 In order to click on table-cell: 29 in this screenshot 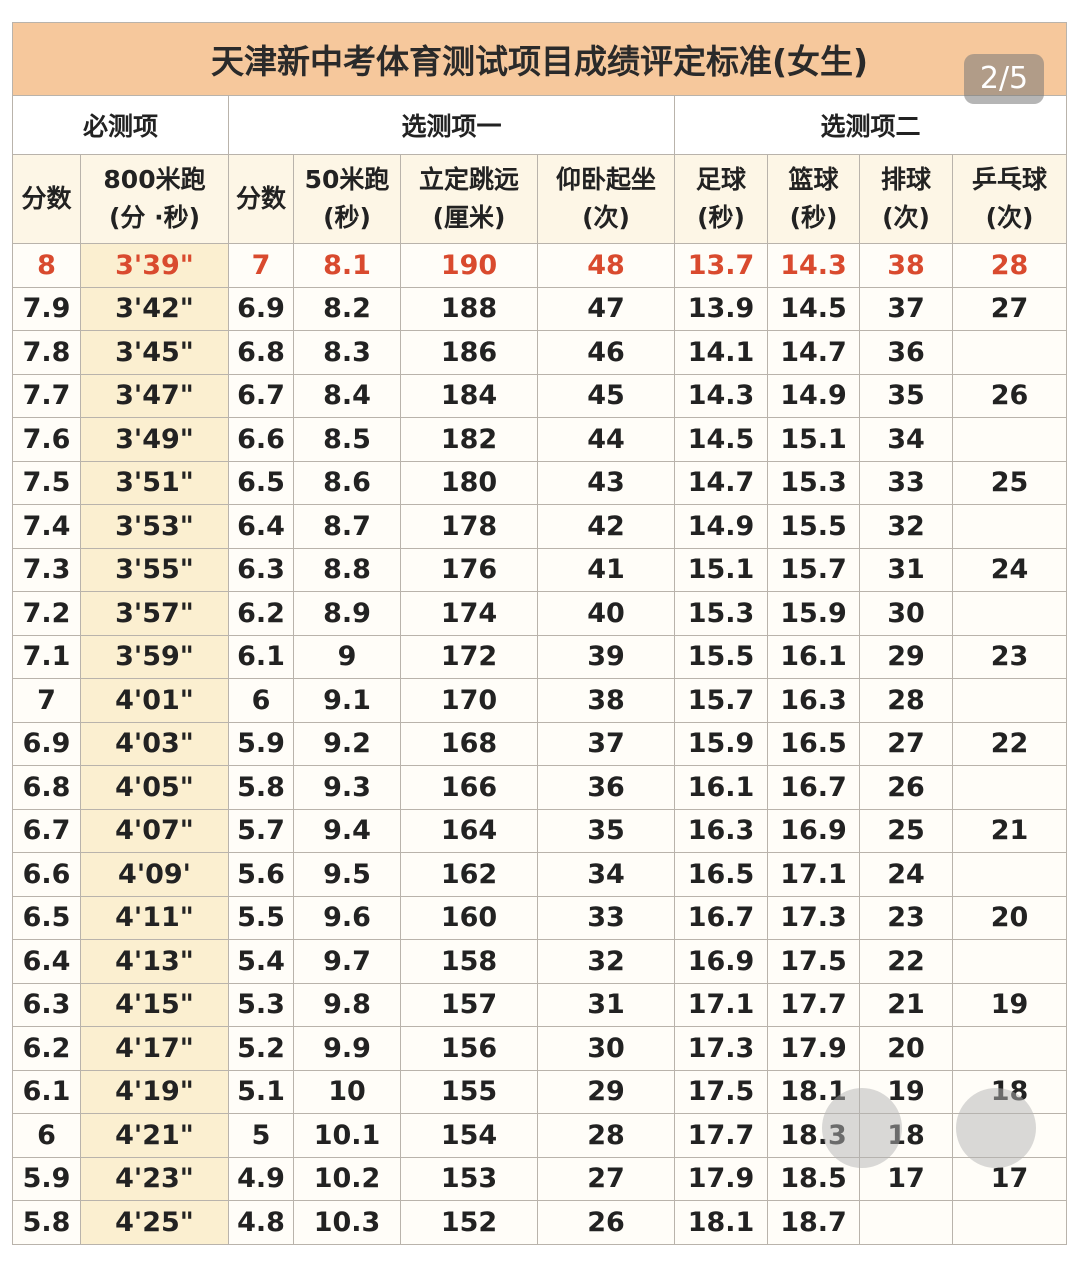, I will do `click(606, 1091)`.